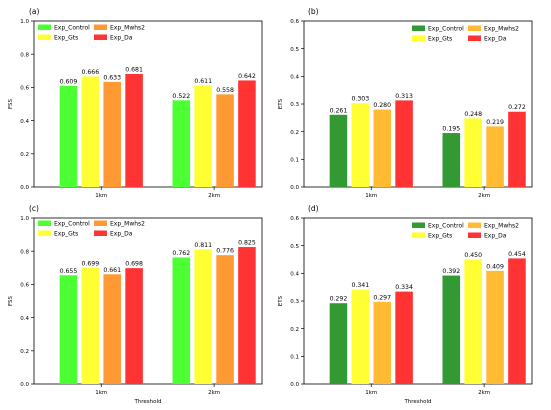  Describe the element at coordinates (11, 300) in the screenshot. I see `y-axis-label: FSS` at that location.